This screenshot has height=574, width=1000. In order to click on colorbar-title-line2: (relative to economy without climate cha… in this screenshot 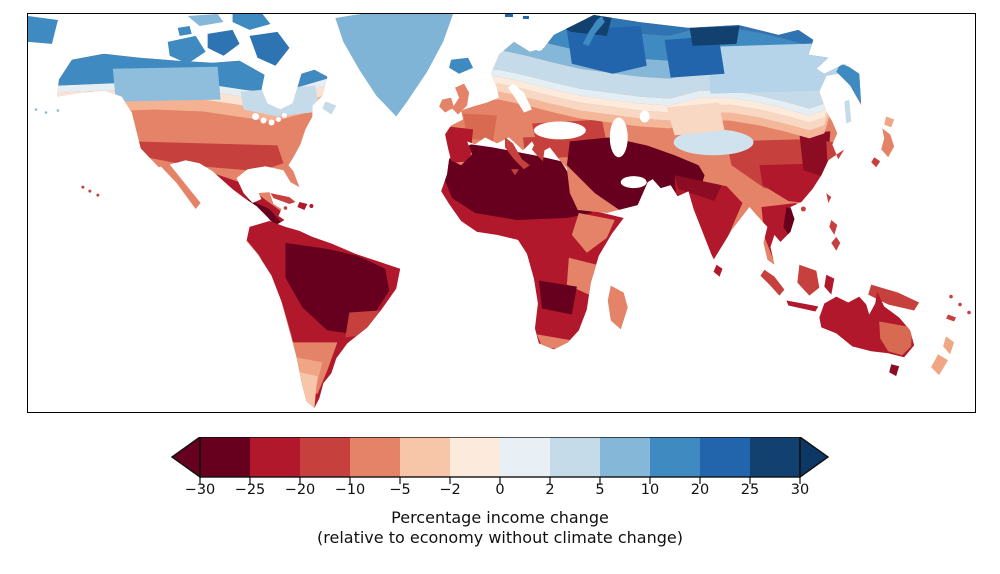, I will do `click(500, 537)`.